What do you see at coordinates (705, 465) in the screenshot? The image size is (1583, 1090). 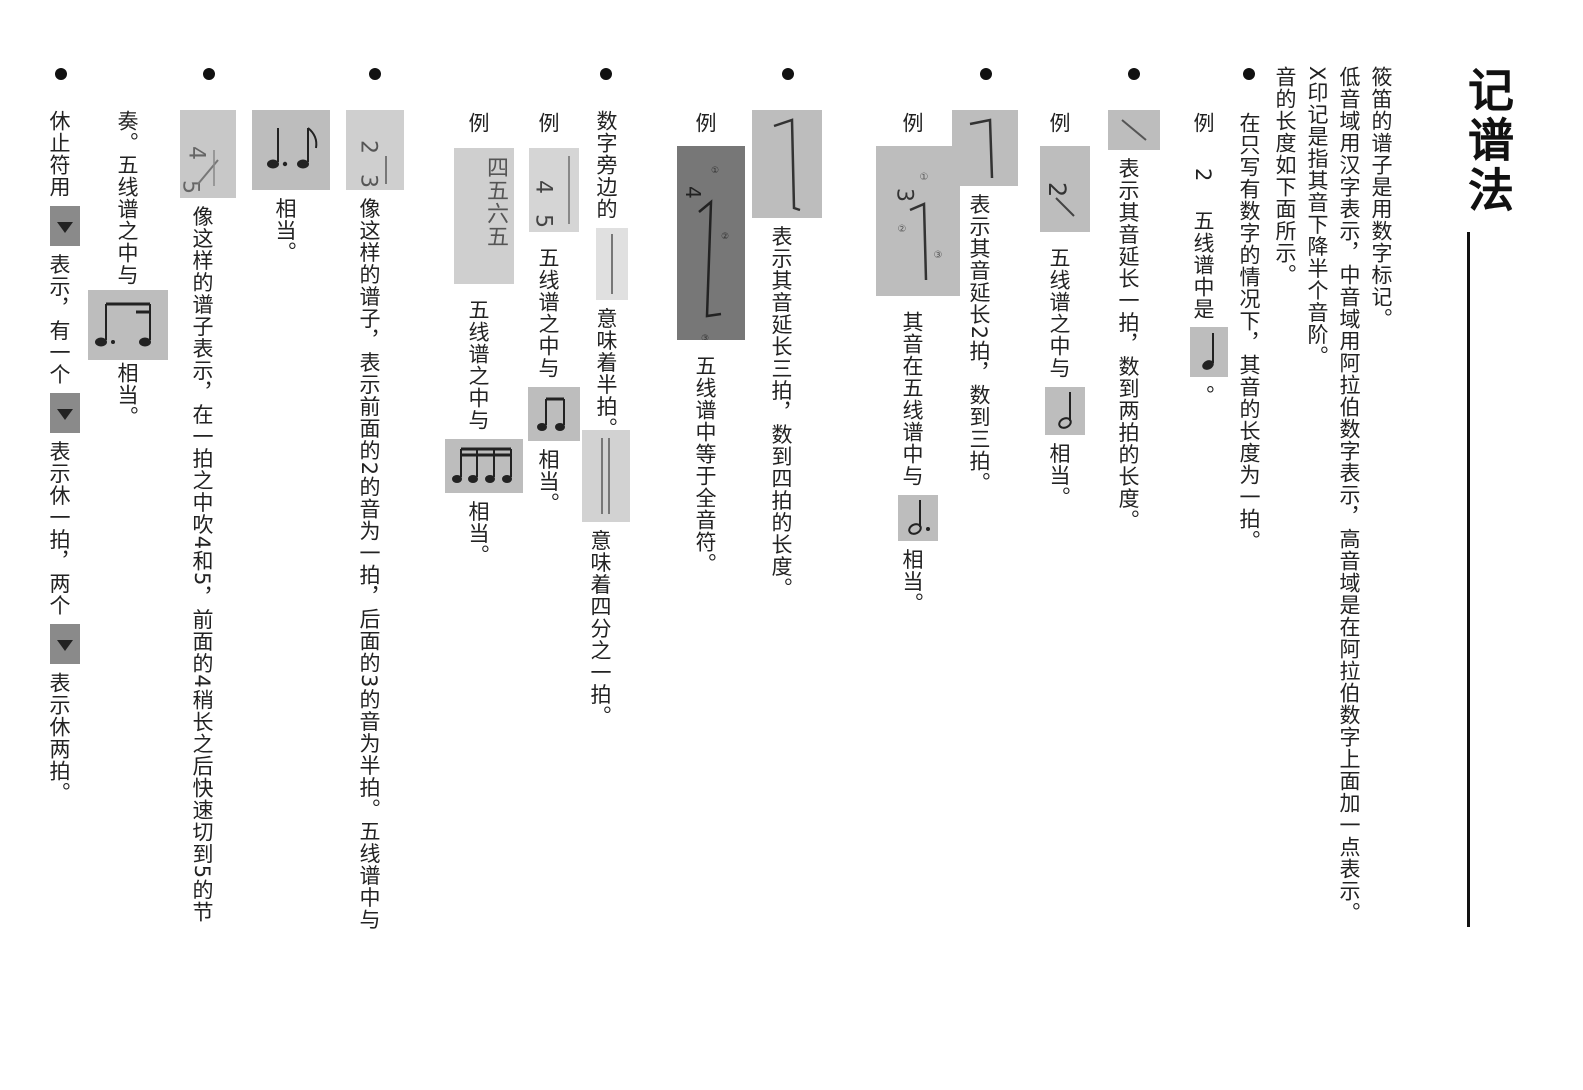 I see `example-text: 五线谱中等于全音符。` at bounding box center [705, 465].